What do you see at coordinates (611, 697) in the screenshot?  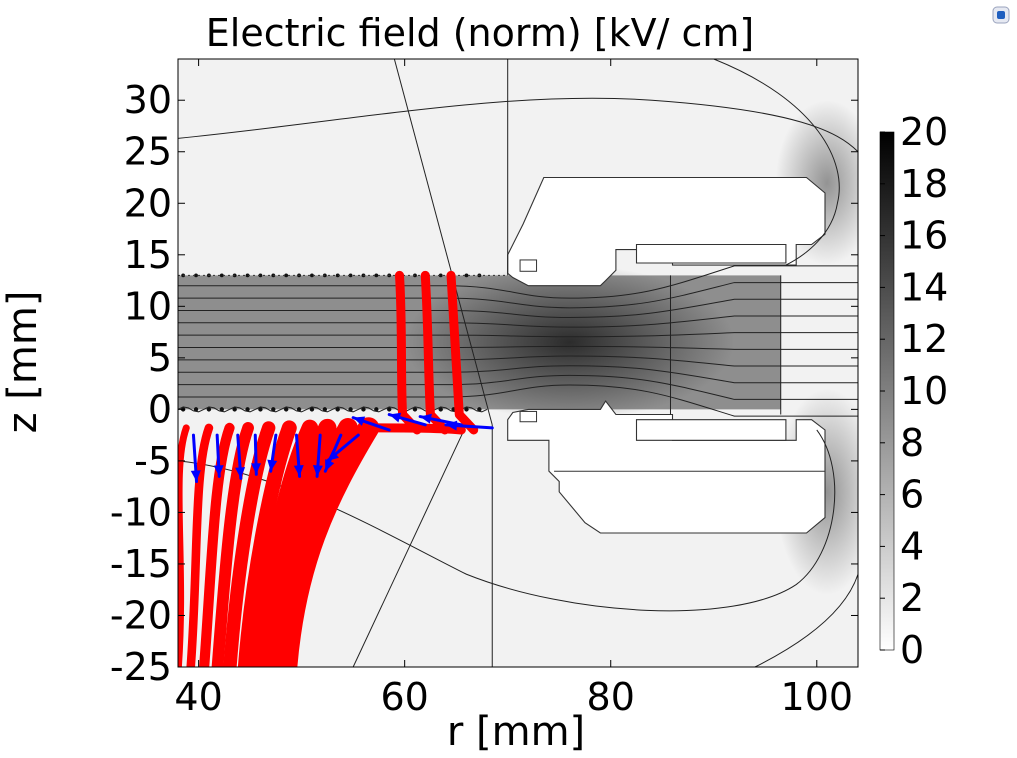 I see `x-tick-label: 80` at bounding box center [611, 697].